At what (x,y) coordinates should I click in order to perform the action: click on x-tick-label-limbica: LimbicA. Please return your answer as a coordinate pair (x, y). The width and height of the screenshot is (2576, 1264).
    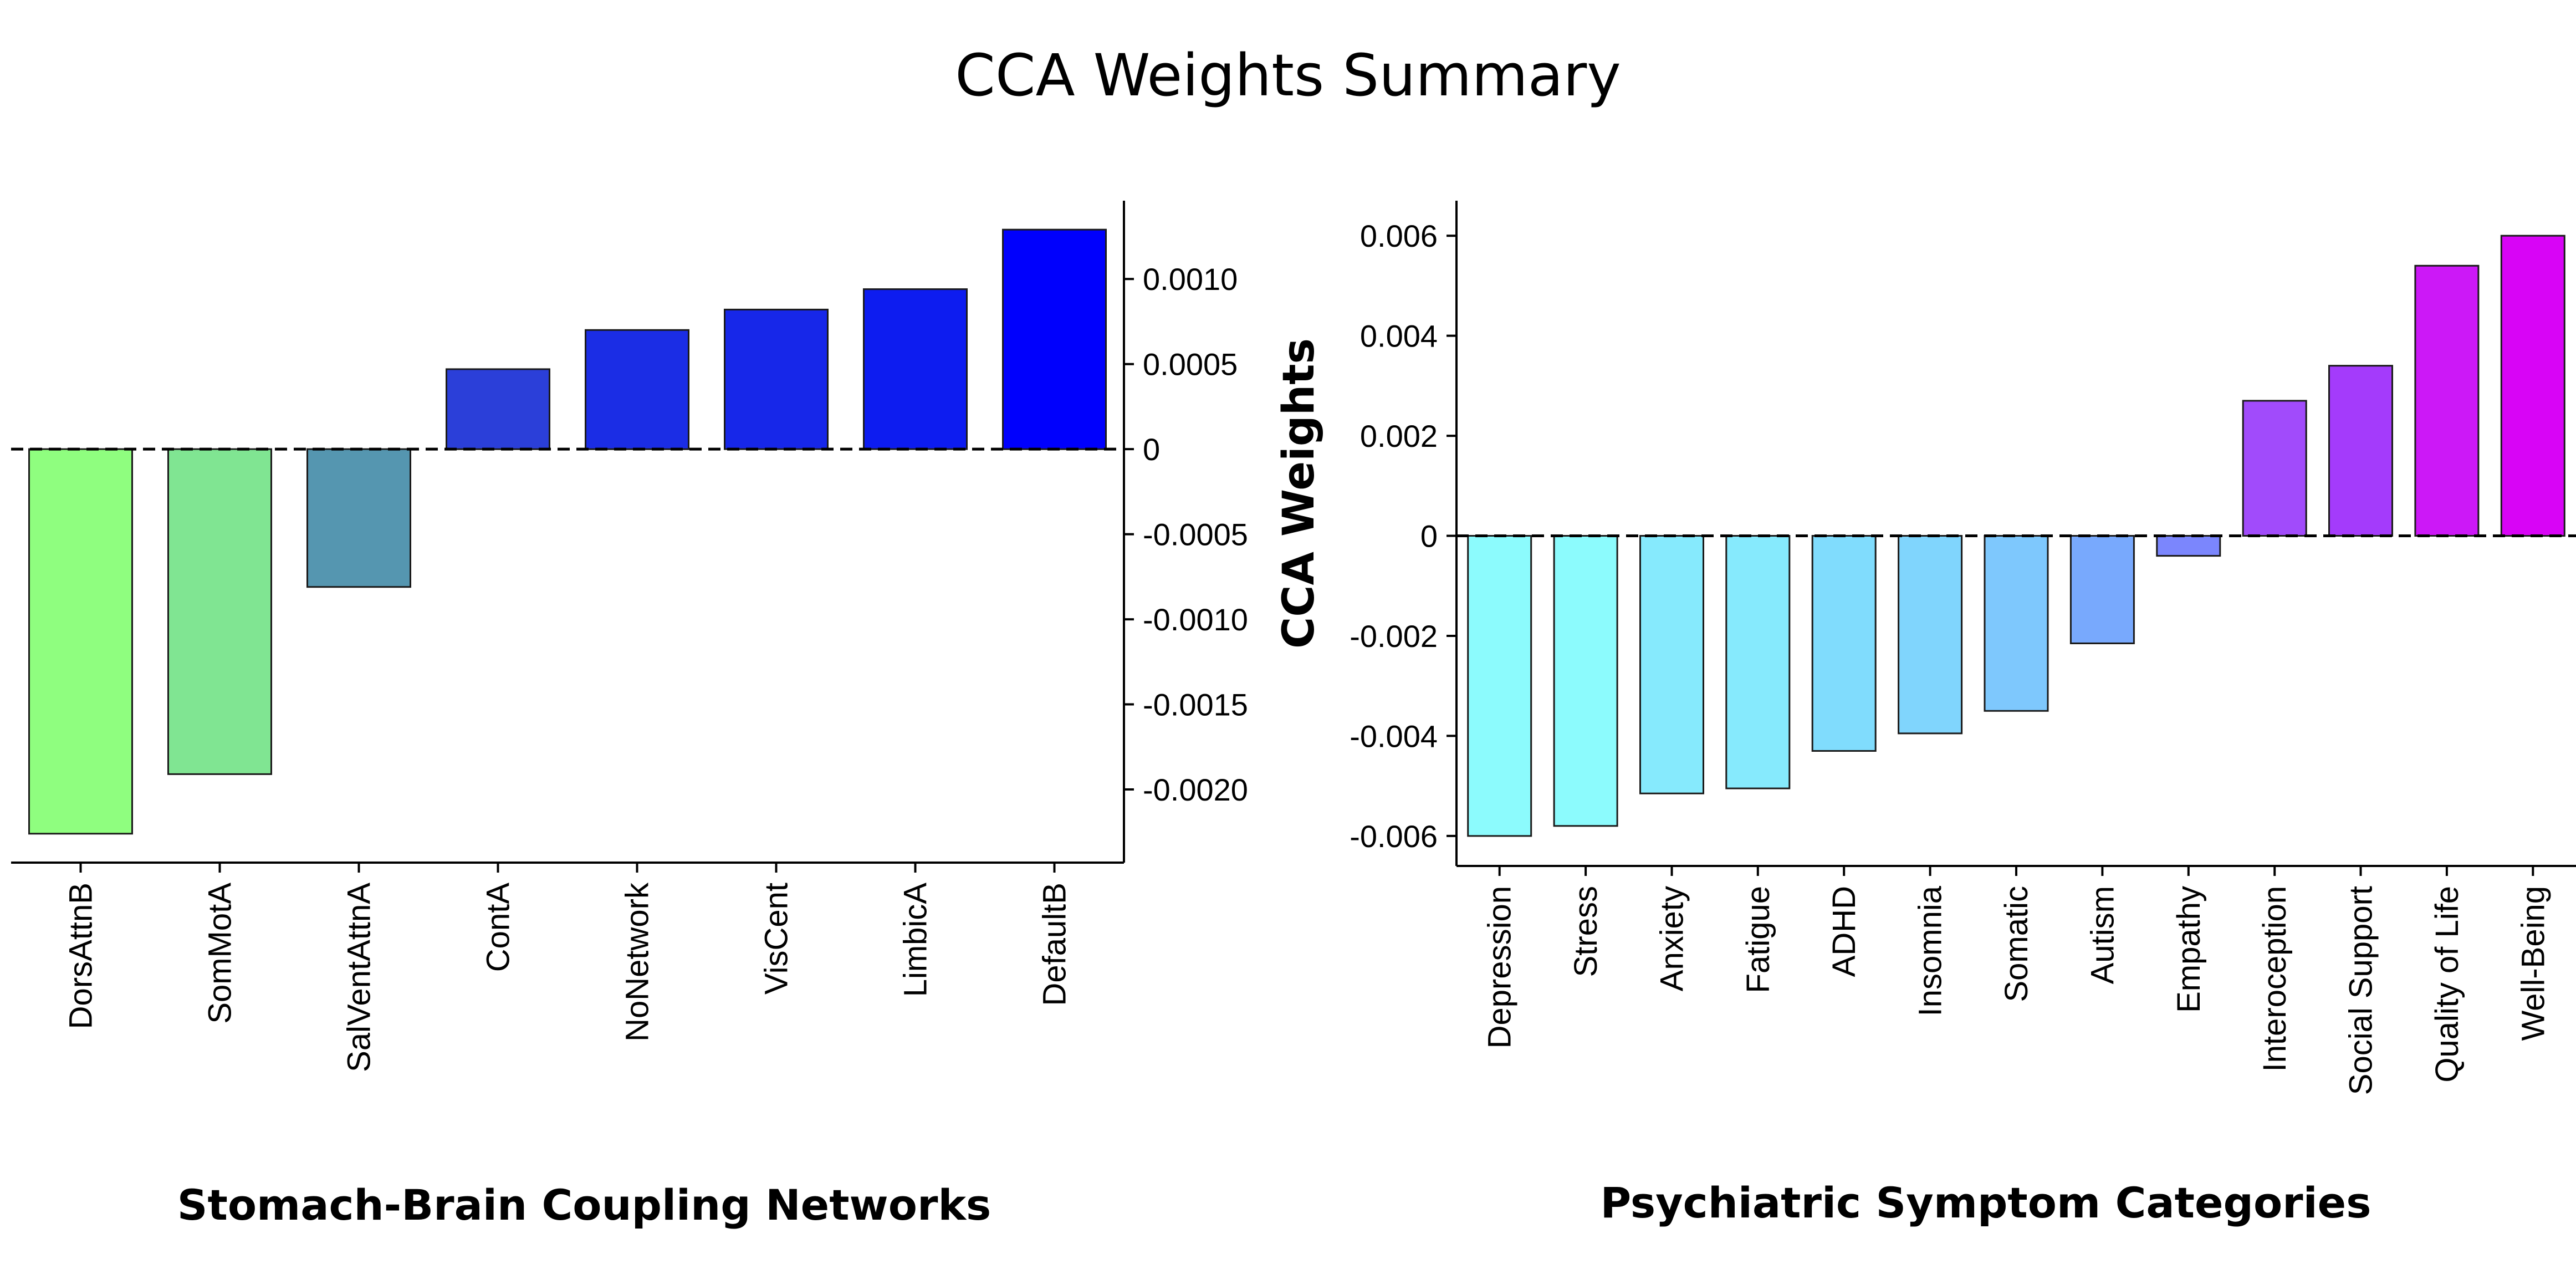
    Looking at the image, I should click on (916, 940).